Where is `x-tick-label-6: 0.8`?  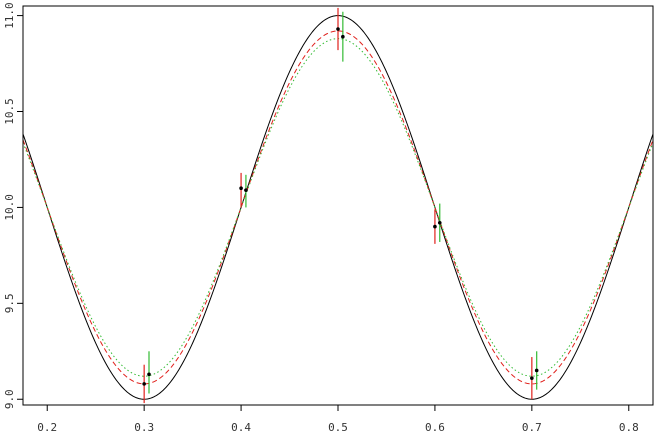 x-tick-label-6: 0.8 is located at coordinates (629, 427).